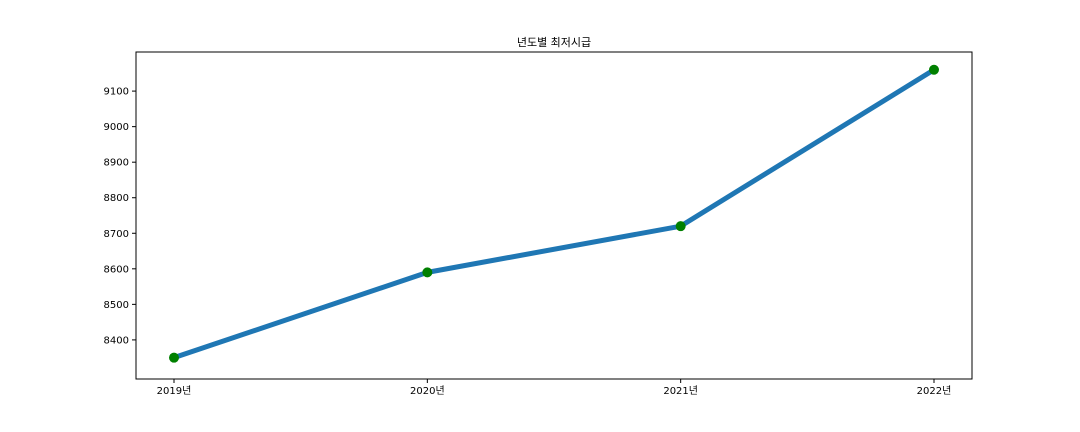 Image resolution: width=1080 pixels, height=432 pixels. I want to click on y-tick-label: 9000, so click(116, 127).